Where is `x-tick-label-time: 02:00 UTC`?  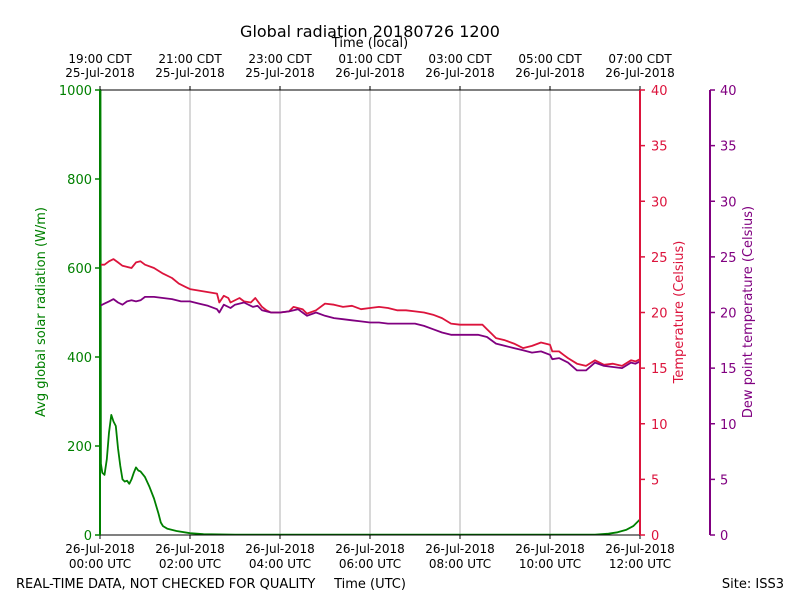
x-tick-label-time: 02:00 UTC is located at coordinates (190, 564).